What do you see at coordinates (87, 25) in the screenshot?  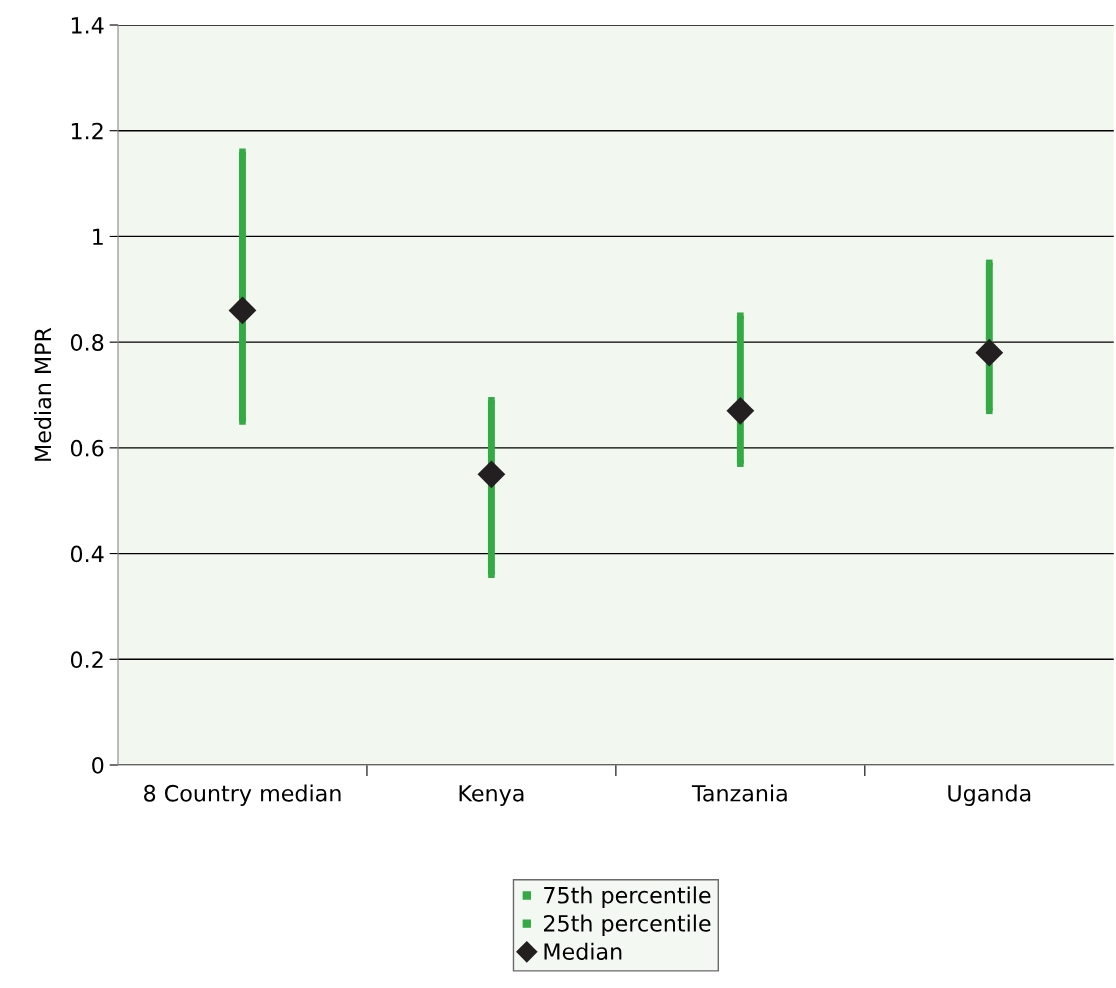 I see `y-tick-label: 1.4` at bounding box center [87, 25].